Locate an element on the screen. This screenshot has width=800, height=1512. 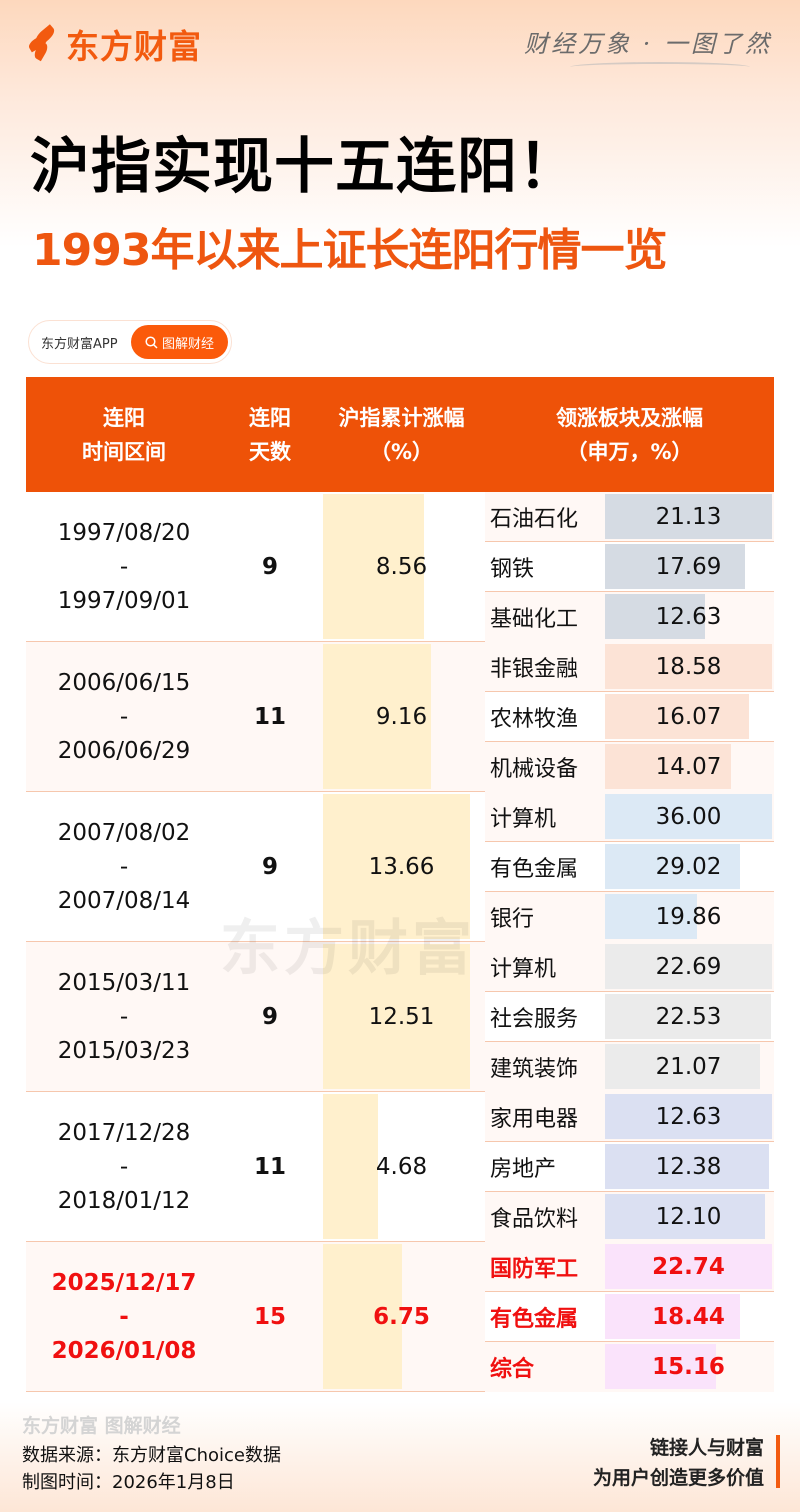
sector-gain: 21.13 is located at coordinates (688, 516).